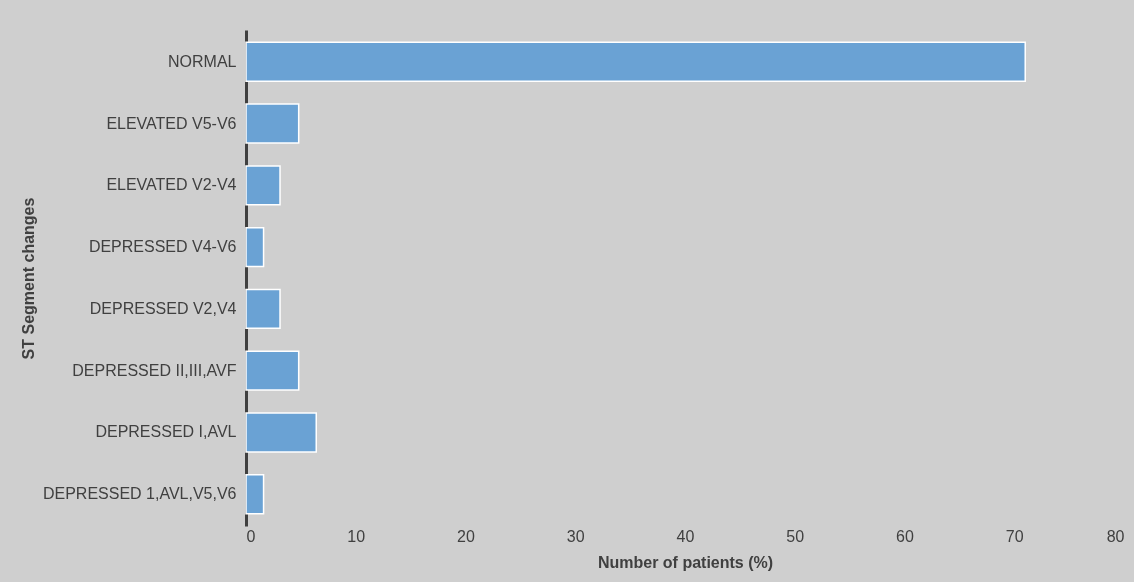 The image size is (1134, 582). I want to click on y-tick-label: DEPRESSED I,AVL, so click(166, 432).